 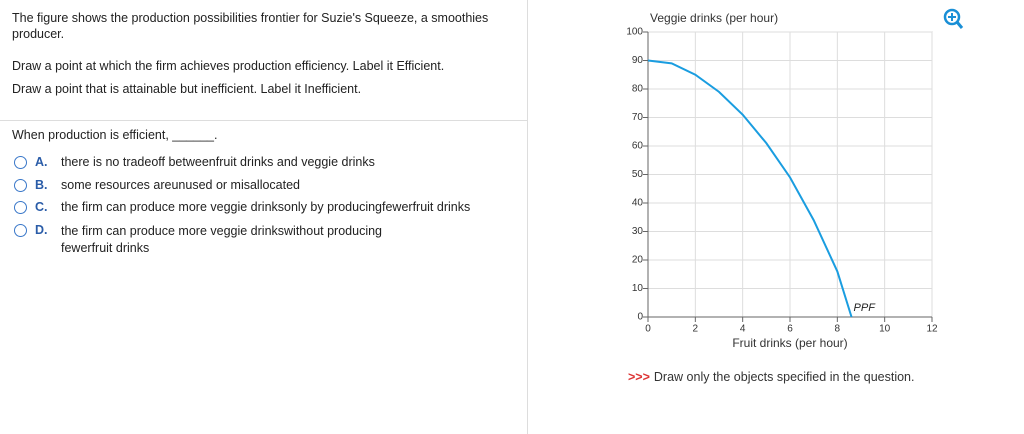 I want to click on option-letter: A., so click(x=41, y=162).